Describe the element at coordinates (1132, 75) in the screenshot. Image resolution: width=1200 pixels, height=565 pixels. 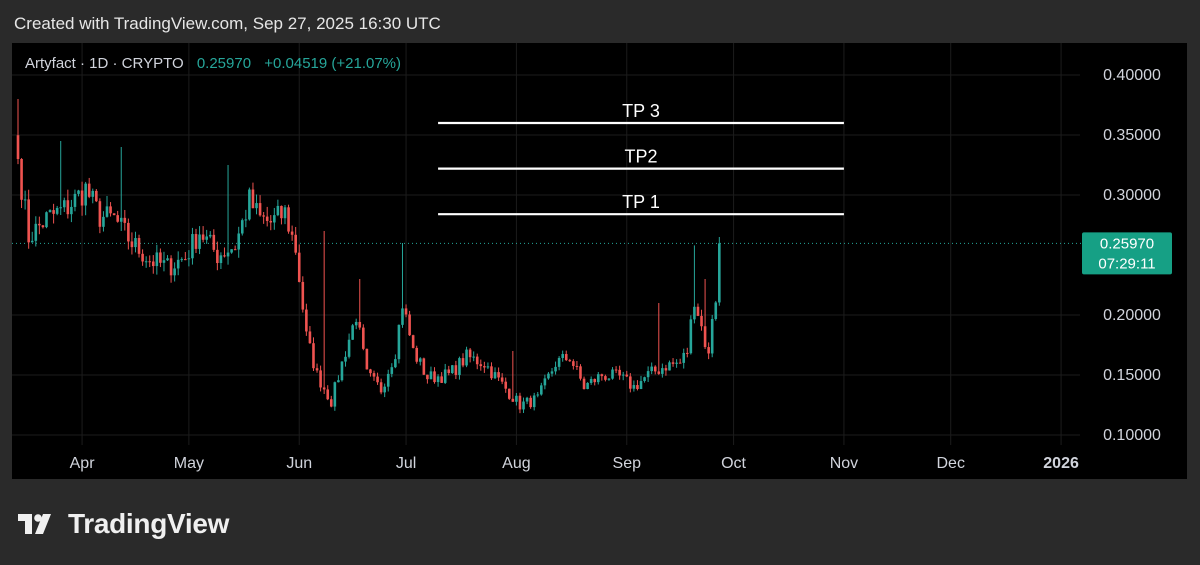
I see `price-tick-label: 0.40000` at that location.